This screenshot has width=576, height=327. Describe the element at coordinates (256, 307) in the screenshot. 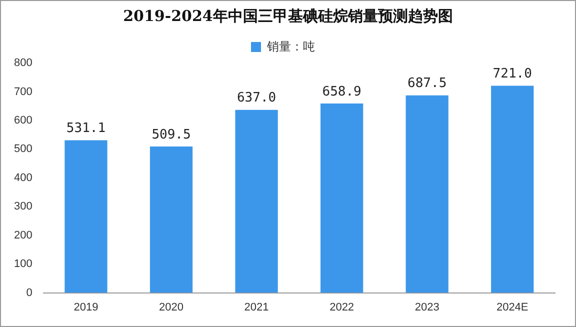

I see `x-tick-label: 2021` at that location.